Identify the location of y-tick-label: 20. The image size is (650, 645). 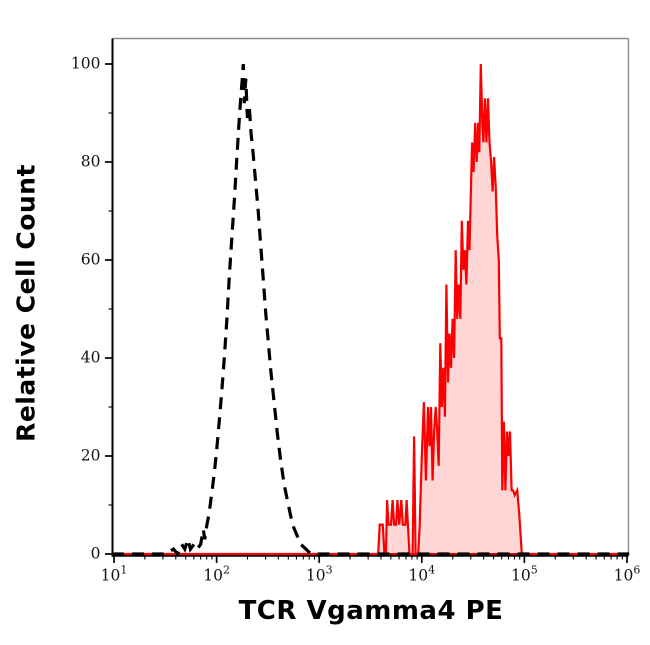
(91, 456).